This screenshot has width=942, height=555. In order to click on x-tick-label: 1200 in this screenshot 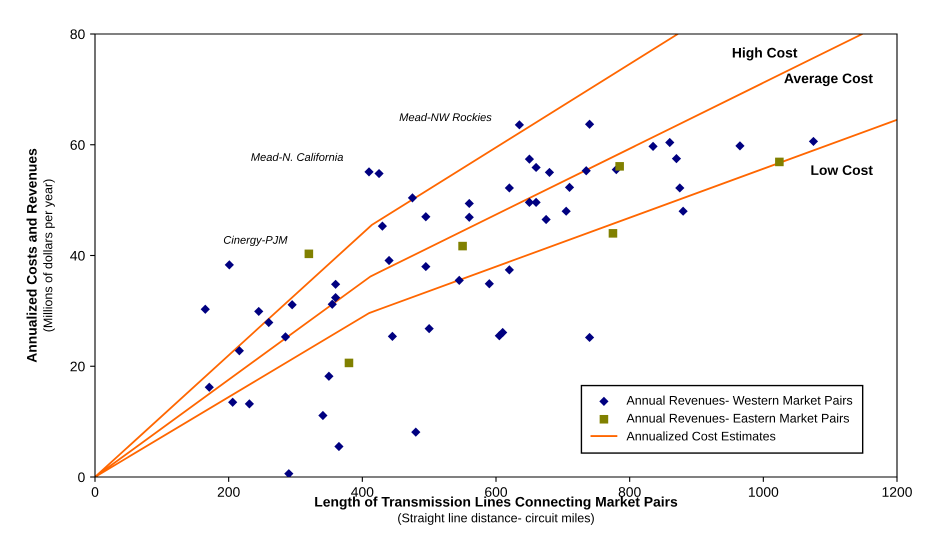, I will do `click(897, 492)`.